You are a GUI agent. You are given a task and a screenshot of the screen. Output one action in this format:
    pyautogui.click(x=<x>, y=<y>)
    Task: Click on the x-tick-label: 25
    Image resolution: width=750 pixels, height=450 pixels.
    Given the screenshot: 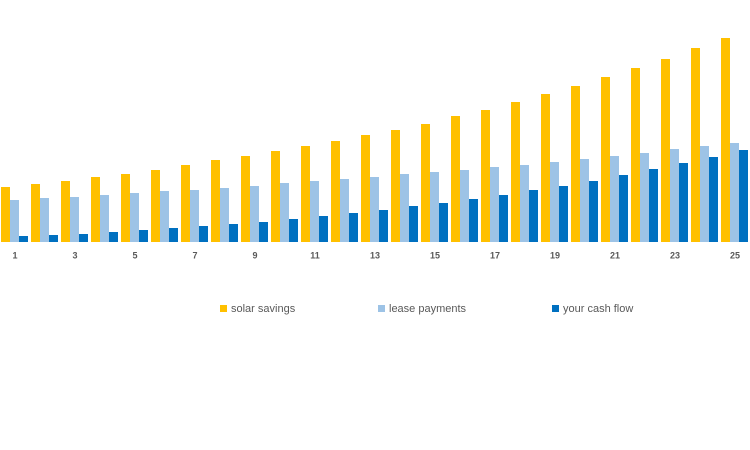 What is the action you would take?
    pyautogui.click(x=735, y=255)
    